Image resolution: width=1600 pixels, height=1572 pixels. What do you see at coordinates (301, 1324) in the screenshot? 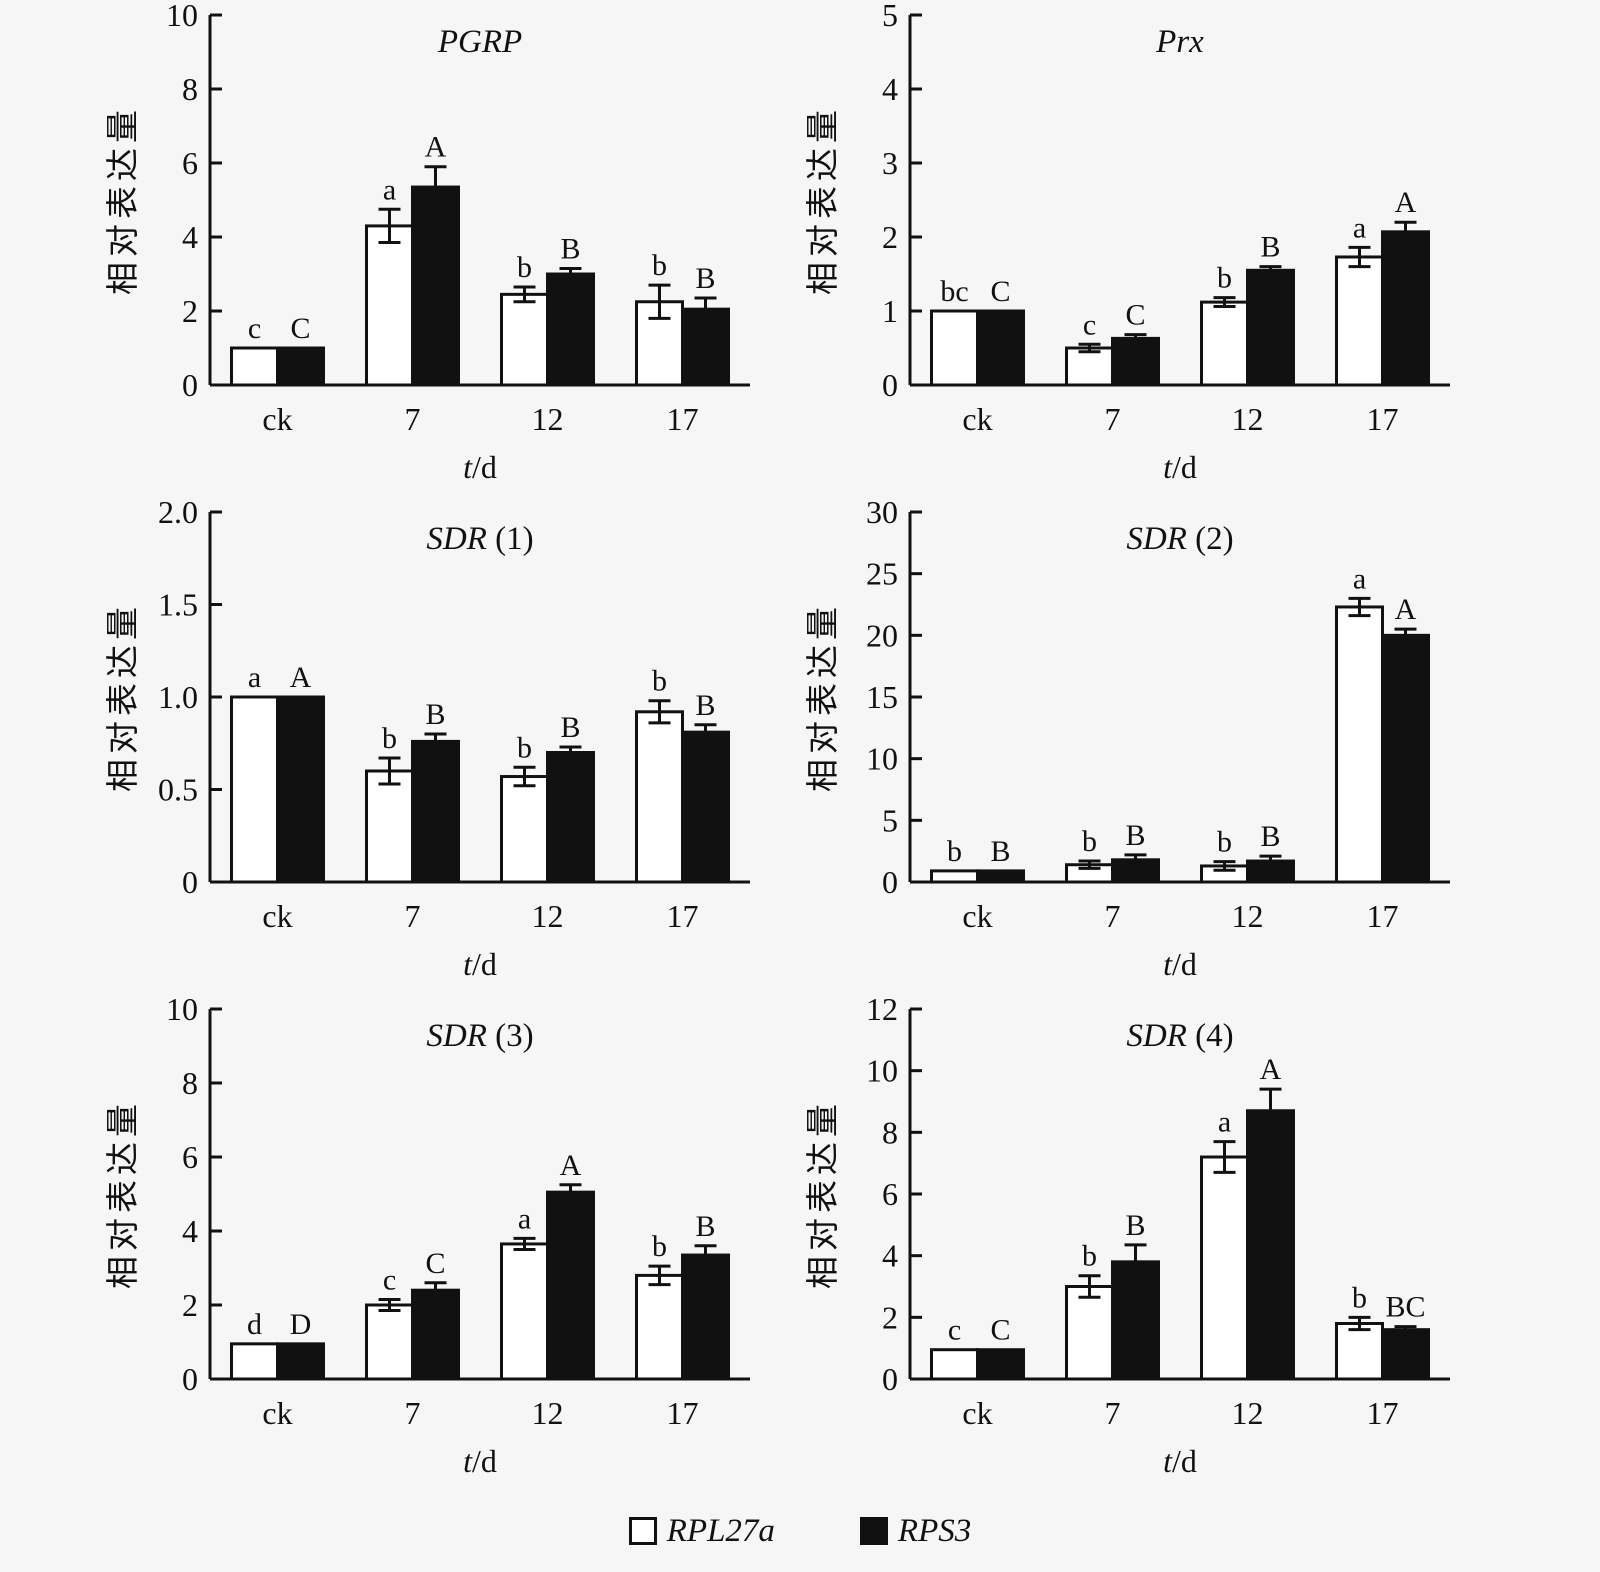
I see `sig-letter: D` at bounding box center [301, 1324].